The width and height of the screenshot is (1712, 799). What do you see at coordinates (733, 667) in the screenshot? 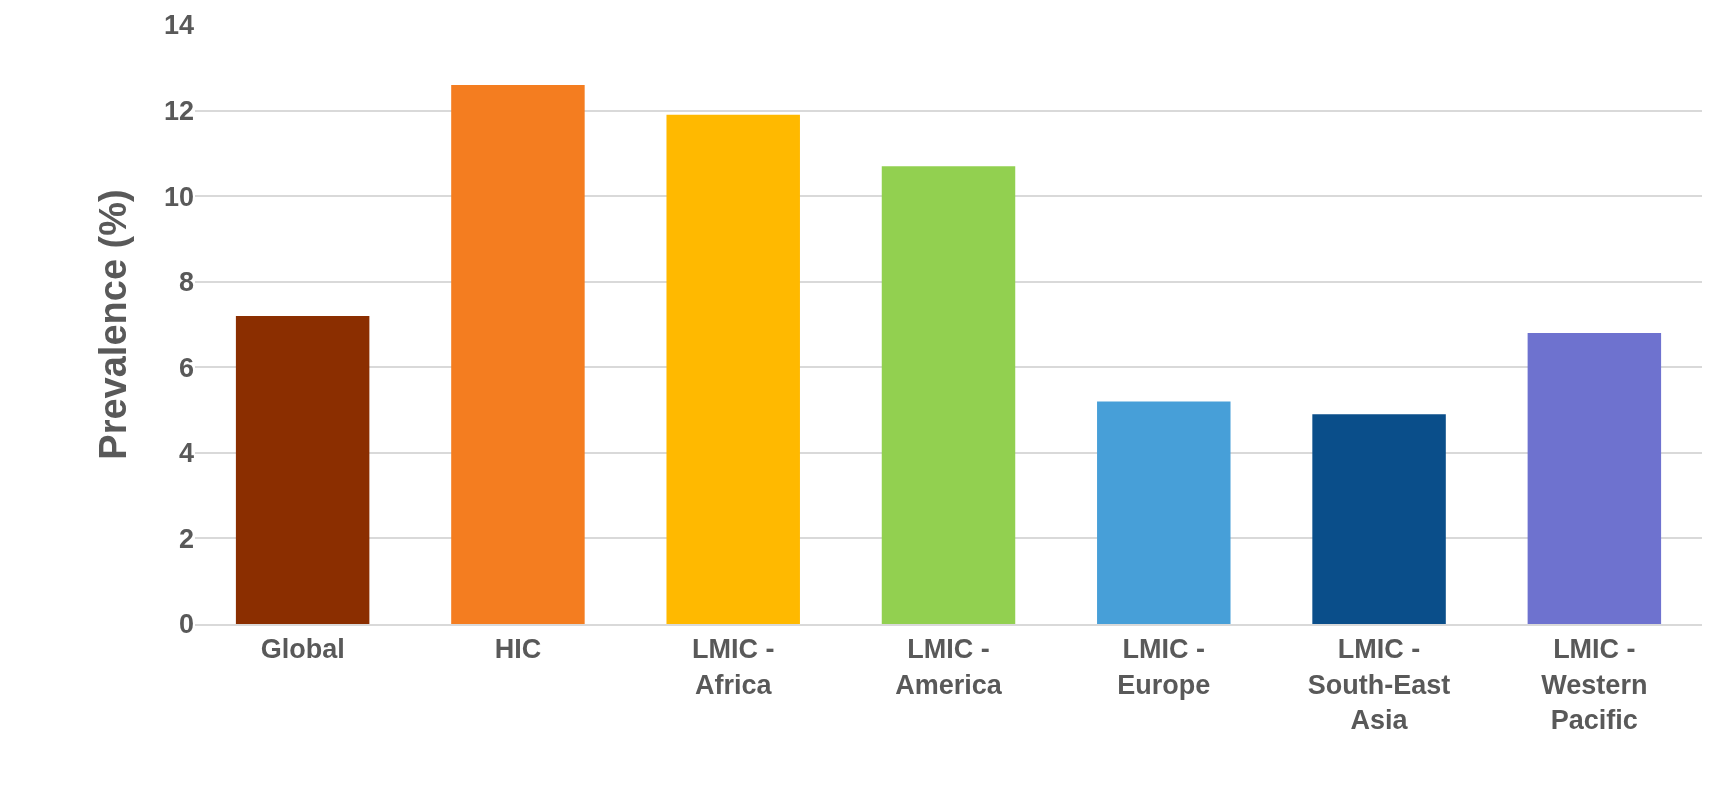
I see `x-tick-label: LMIC - Africa` at bounding box center [733, 667].